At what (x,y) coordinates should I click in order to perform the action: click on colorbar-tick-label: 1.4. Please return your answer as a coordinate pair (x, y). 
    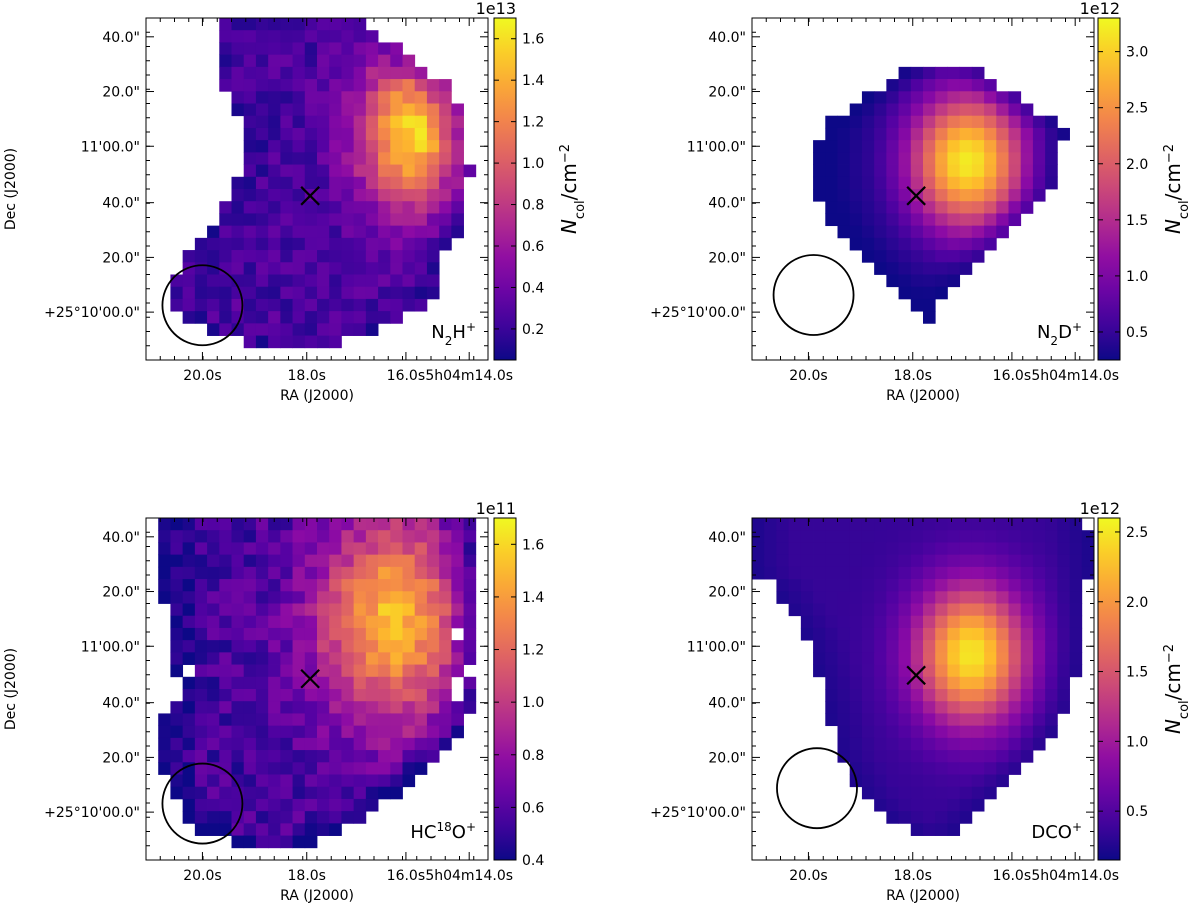
    Looking at the image, I should click on (533, 81).